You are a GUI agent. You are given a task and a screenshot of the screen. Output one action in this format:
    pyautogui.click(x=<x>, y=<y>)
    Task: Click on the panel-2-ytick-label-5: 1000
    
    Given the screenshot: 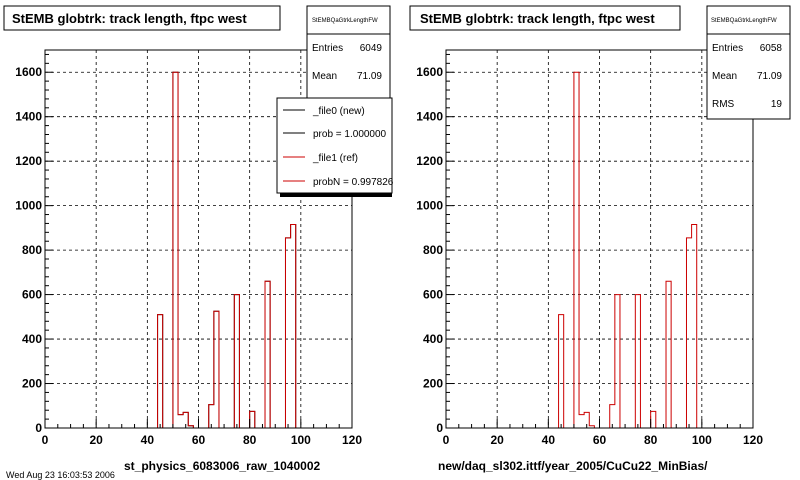 What is the action you would take?
    pyautogui.click(x=429, y=206)
    